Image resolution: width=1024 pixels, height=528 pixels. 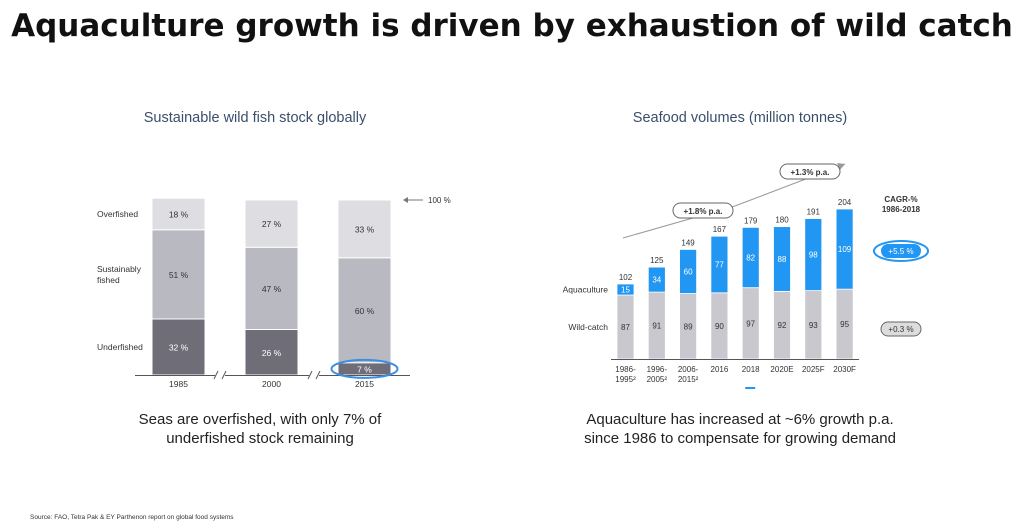 I want to click on category-label-2006-2015: 2006-2015², so click(x=688, y=374).